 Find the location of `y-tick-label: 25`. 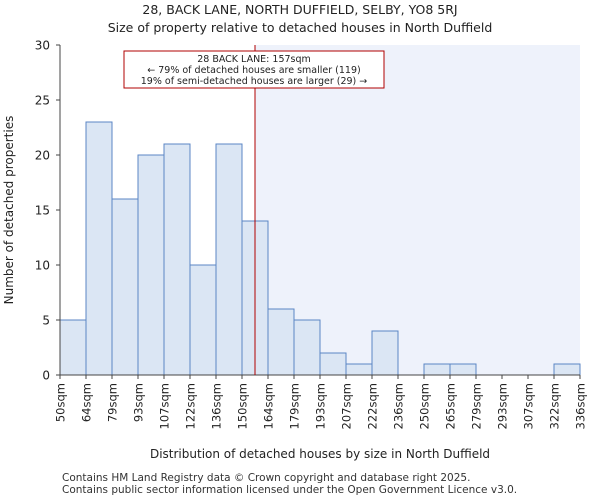

y-tick-label: 25 is located at coordinates (42, 101).